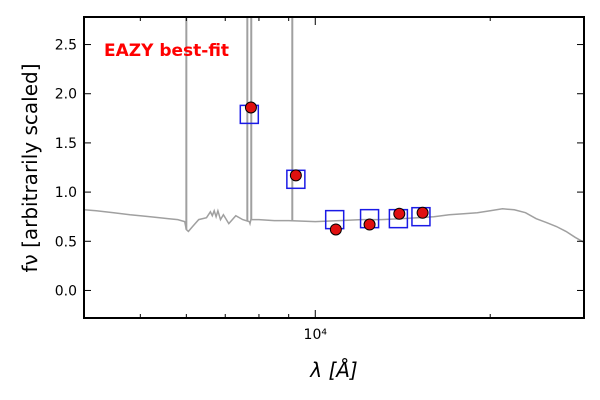  What do you see at coordinates (66, 95) in the screenshot?
I see `y-tick-label: 2.0` at bounding box center [66, 95].